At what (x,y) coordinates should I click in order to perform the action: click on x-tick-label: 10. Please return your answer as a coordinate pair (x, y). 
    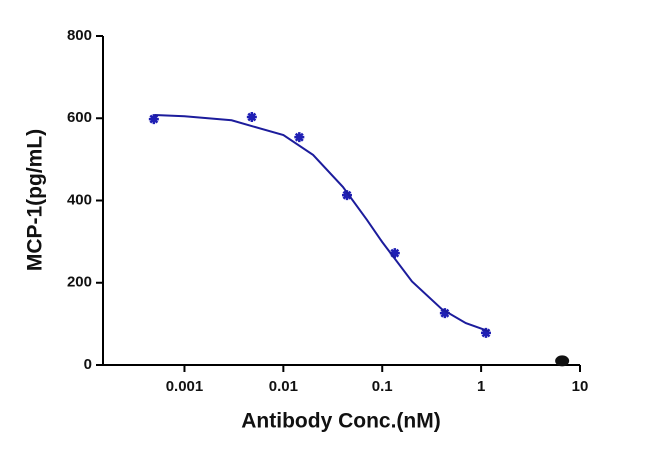
    Looking at the image, I should click on (580, 386).